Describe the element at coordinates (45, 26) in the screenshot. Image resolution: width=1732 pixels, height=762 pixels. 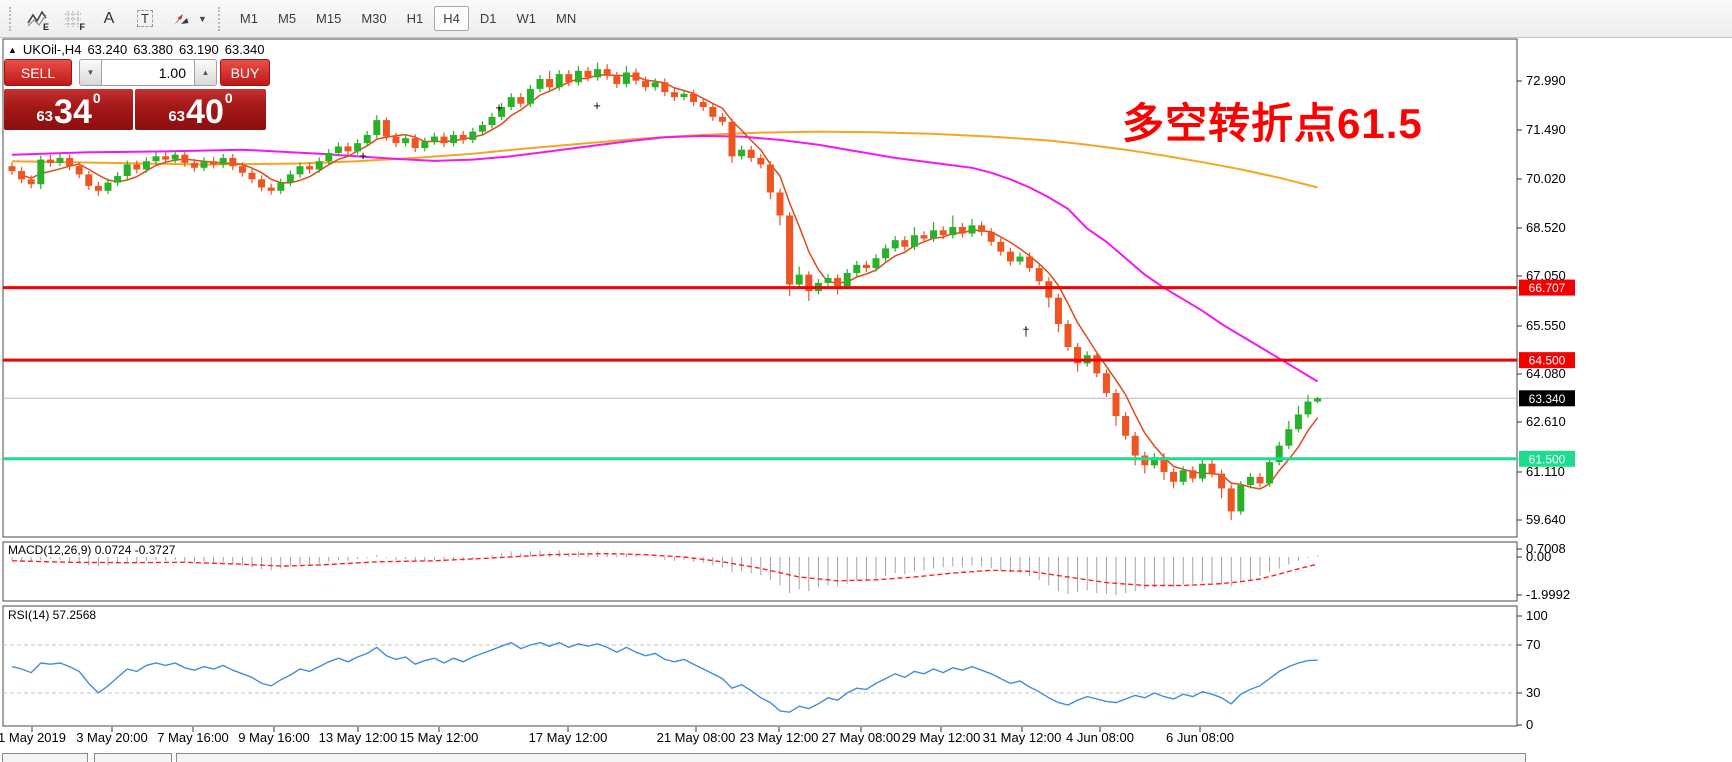
I see `indicators-icon-sub: E` at that location.